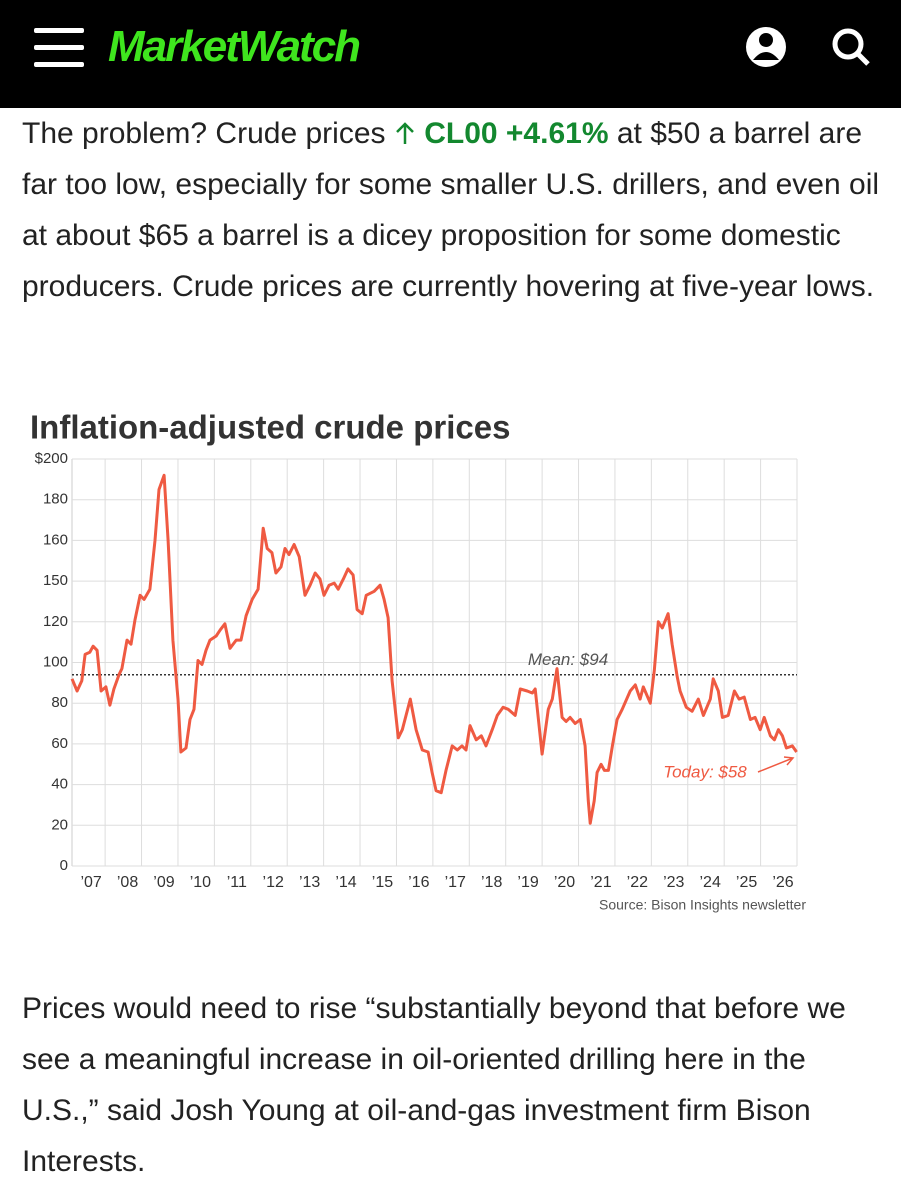  I want to click on x-tick-label: ’17, so click(455, 882).